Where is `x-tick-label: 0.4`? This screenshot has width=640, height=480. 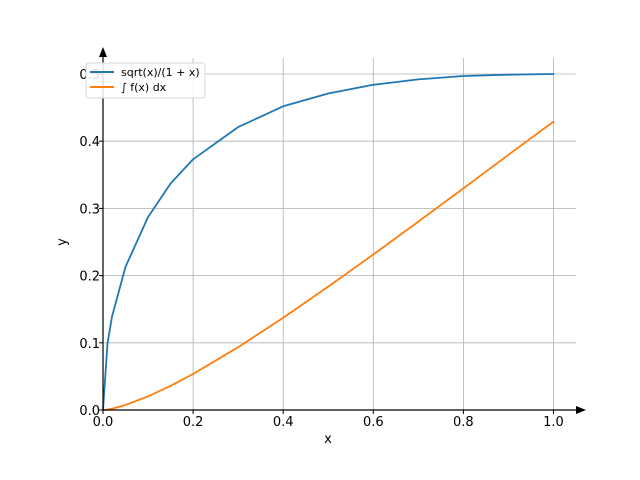 x-tick-label: 0.4 is located at coordinates (283, 422).